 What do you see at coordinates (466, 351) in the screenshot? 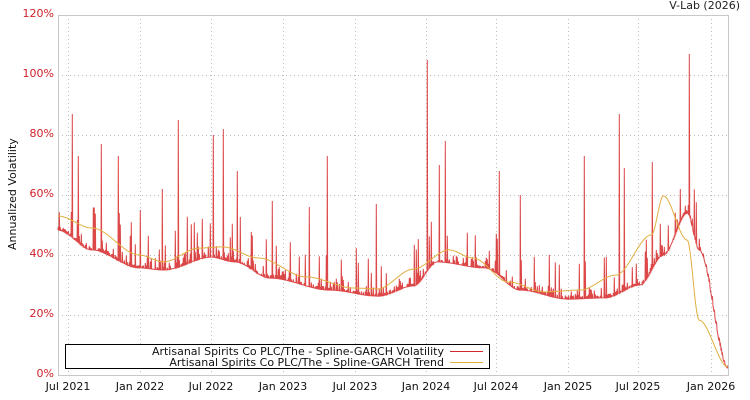
I see `legend-swatch-volatility-icon` at bounding box center [466, 351].